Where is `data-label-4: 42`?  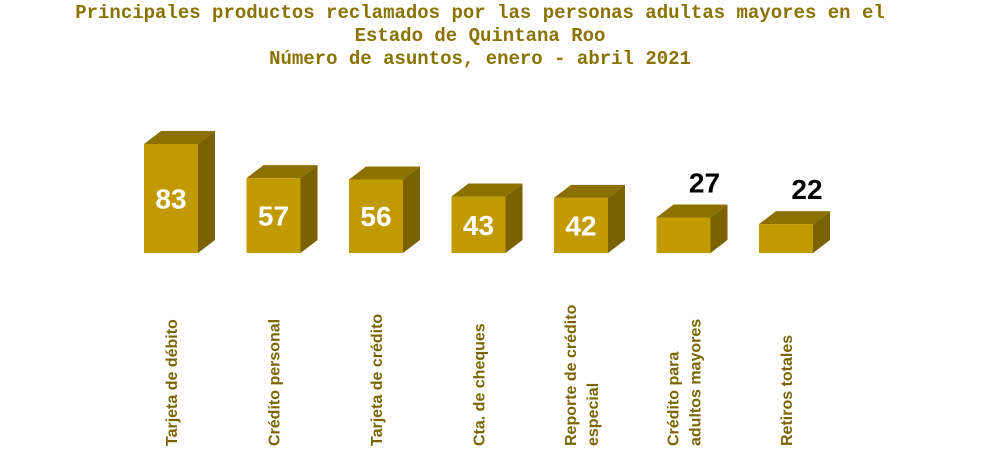 data-label-4: 42 is located at coordinates (580, 225).